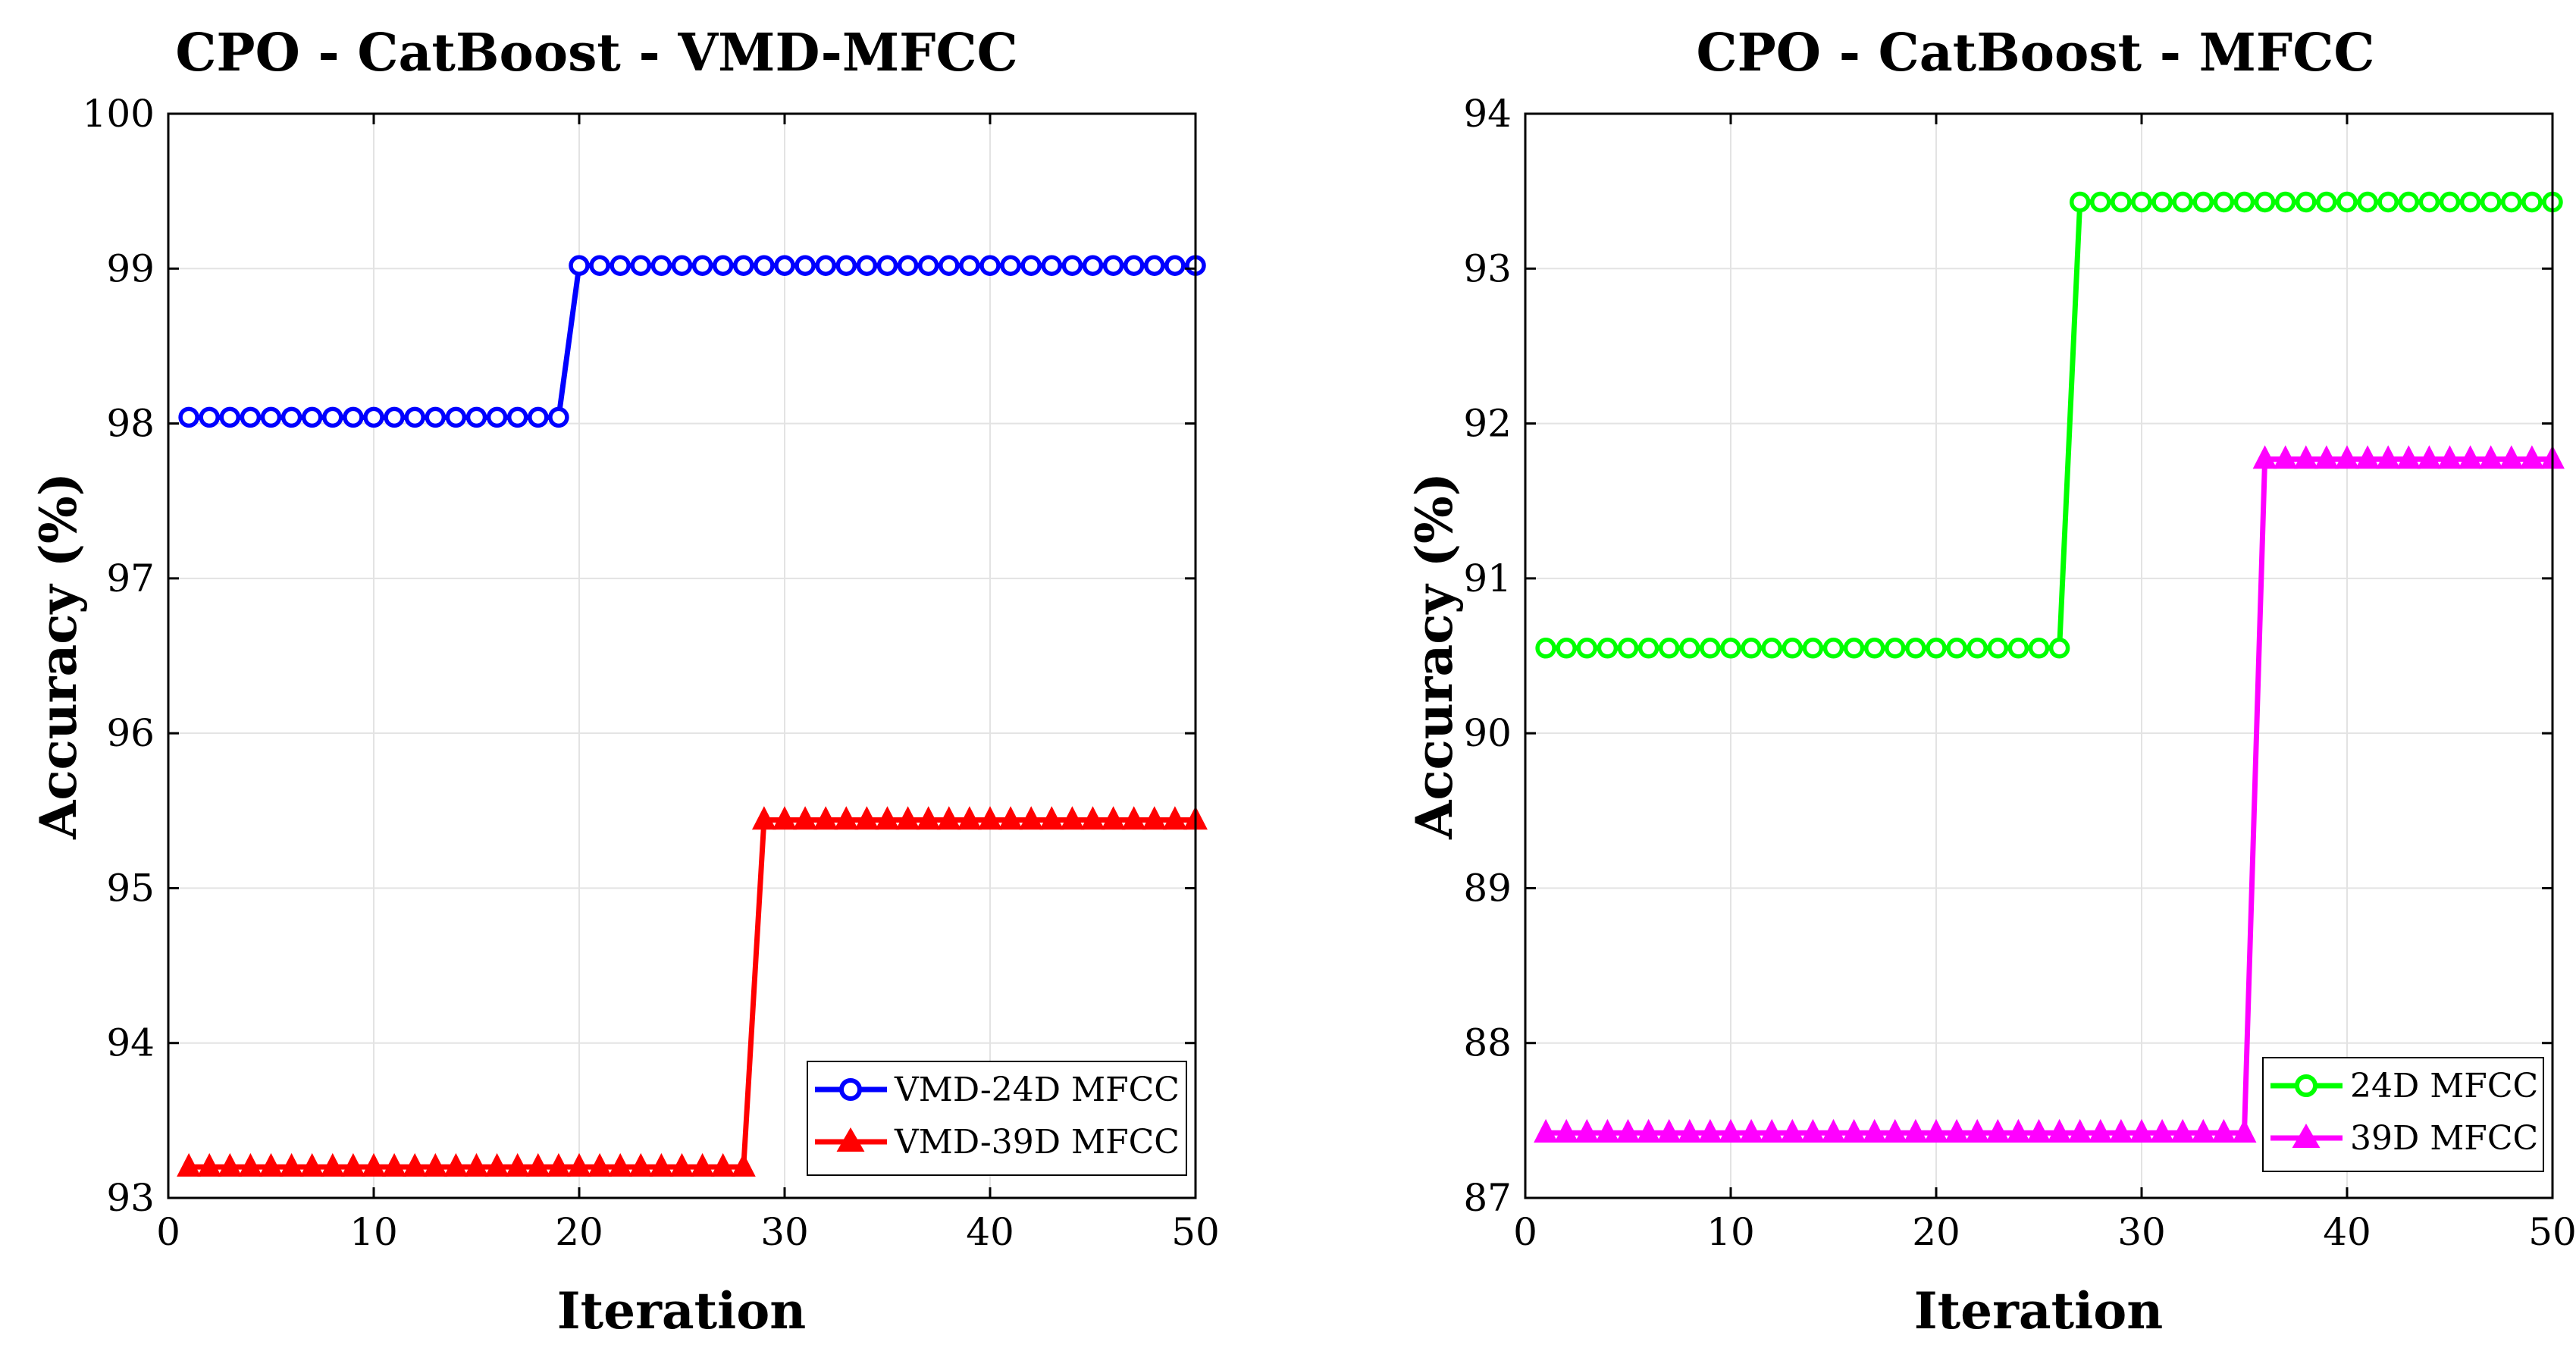 This screenshot has height=1345, width=2576. I want to click on legend-marker-24d, so click(2306, 1085).